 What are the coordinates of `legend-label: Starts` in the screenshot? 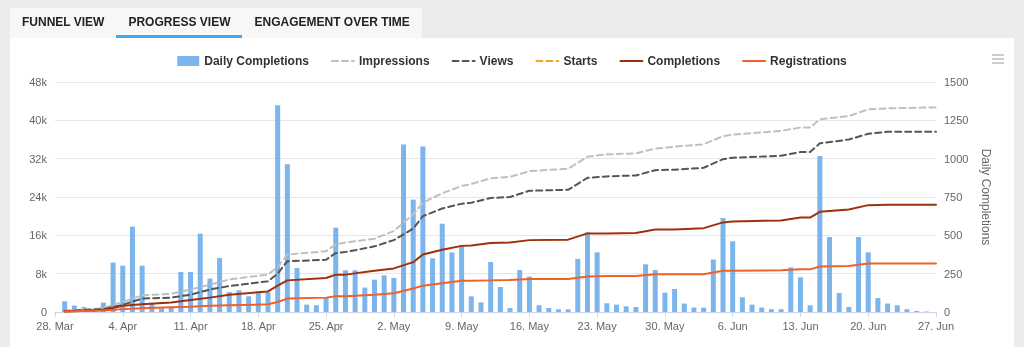 It's located at (580, 61).